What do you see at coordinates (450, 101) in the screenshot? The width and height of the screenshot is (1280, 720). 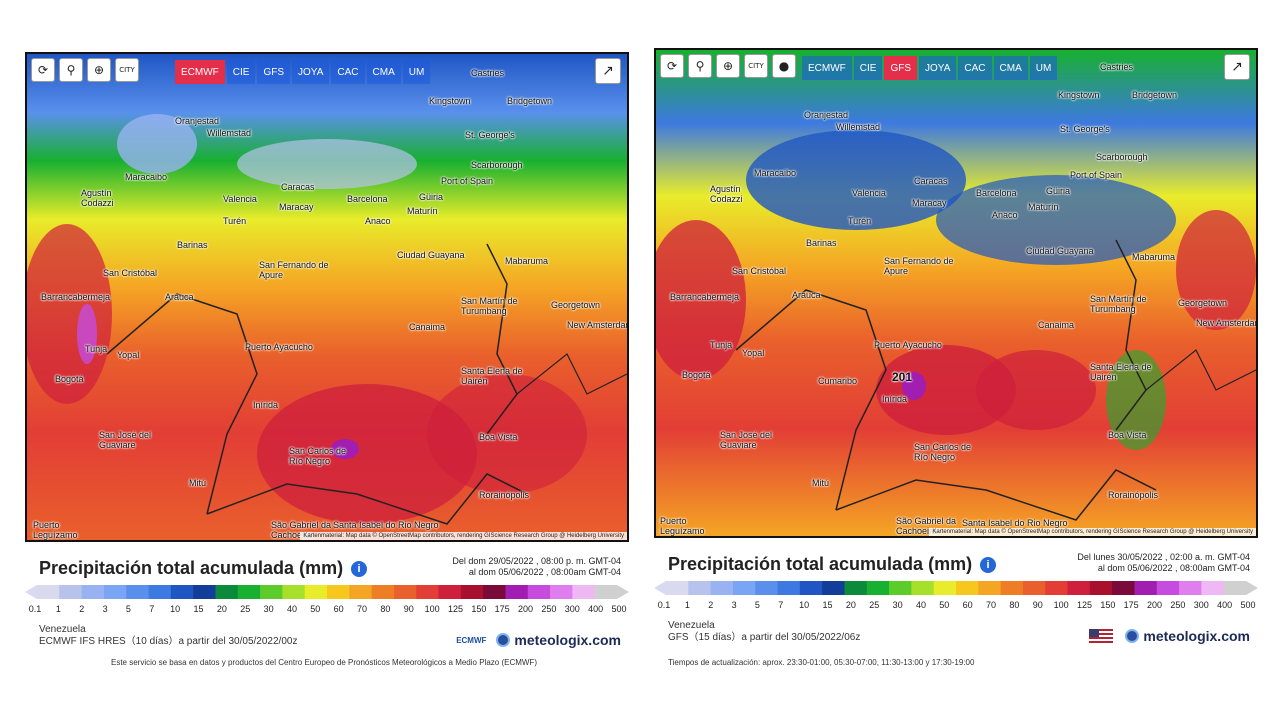 I see `city-label: Kingstown` at bounding box center [450, 101].